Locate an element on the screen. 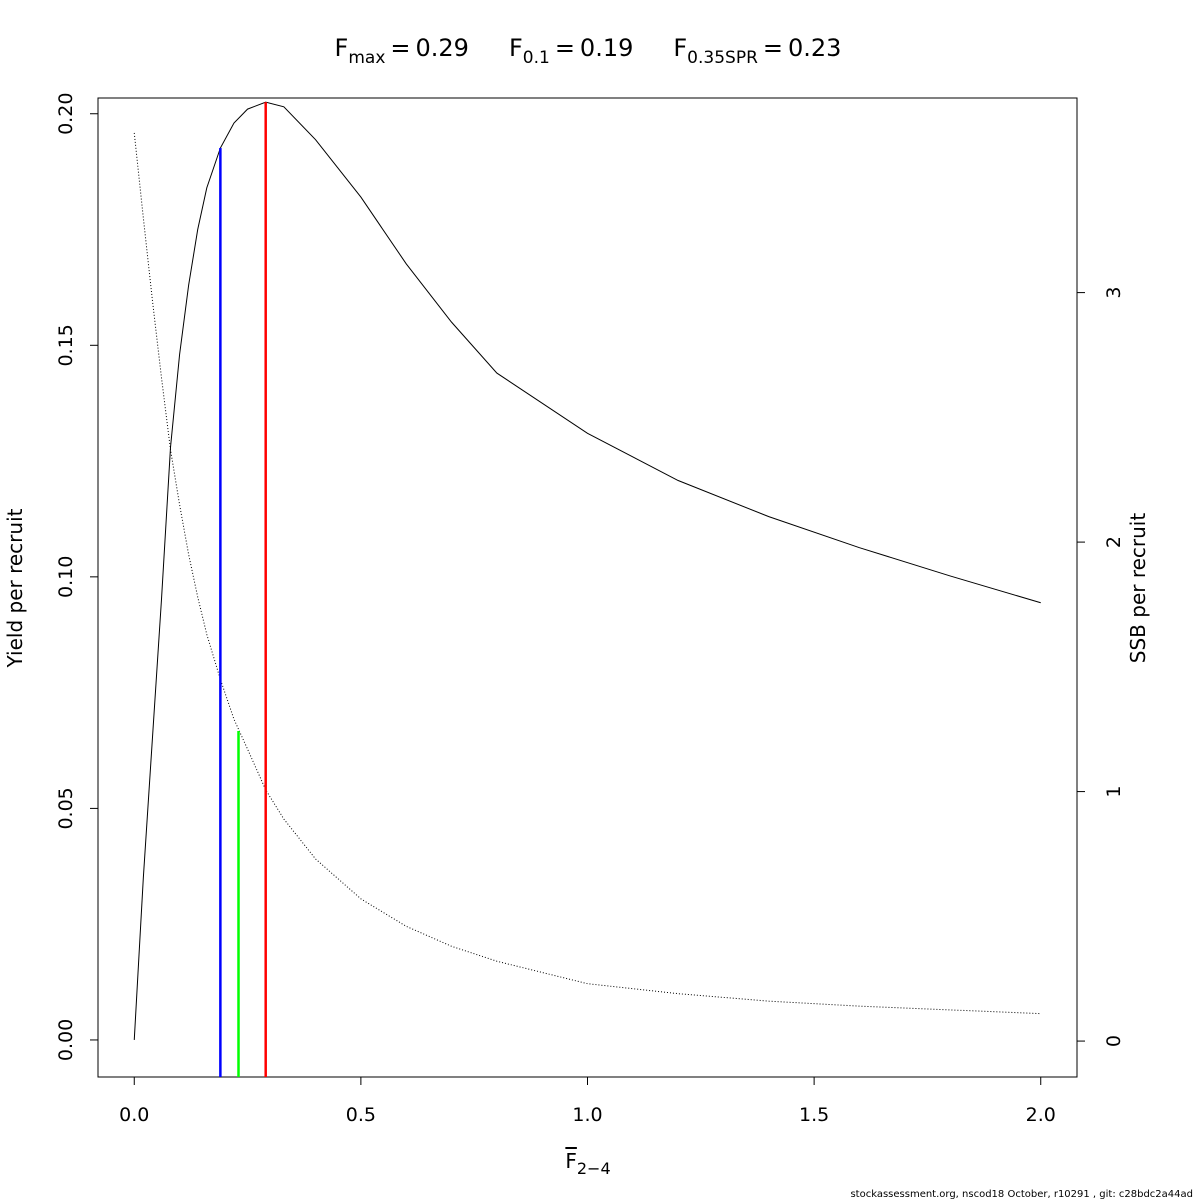 Image resolution: width=1200 pixels, height=1200 pixels. x-label-subscript: 2−4 is located at coordinates (594, 1168).